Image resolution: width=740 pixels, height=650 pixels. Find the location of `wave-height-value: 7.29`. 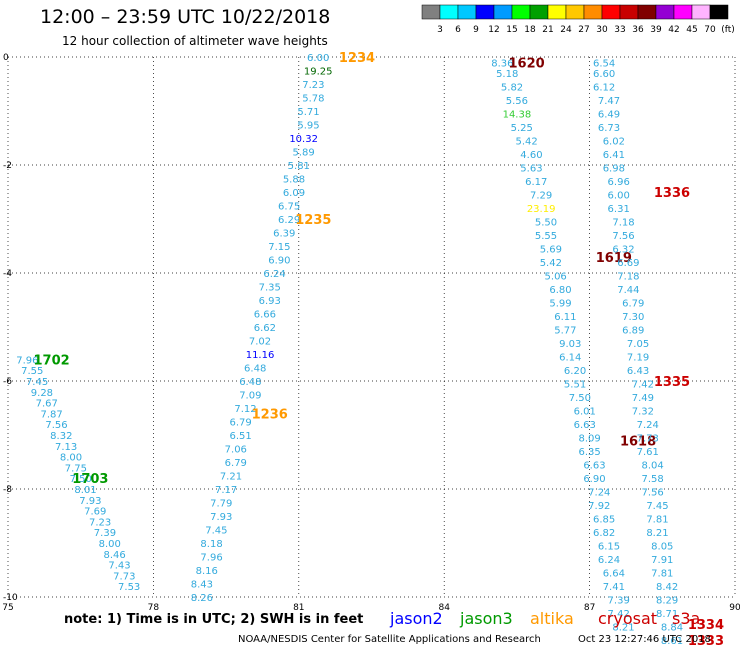

wave-height-value: 7.29 is located at coordinates (541, 196).